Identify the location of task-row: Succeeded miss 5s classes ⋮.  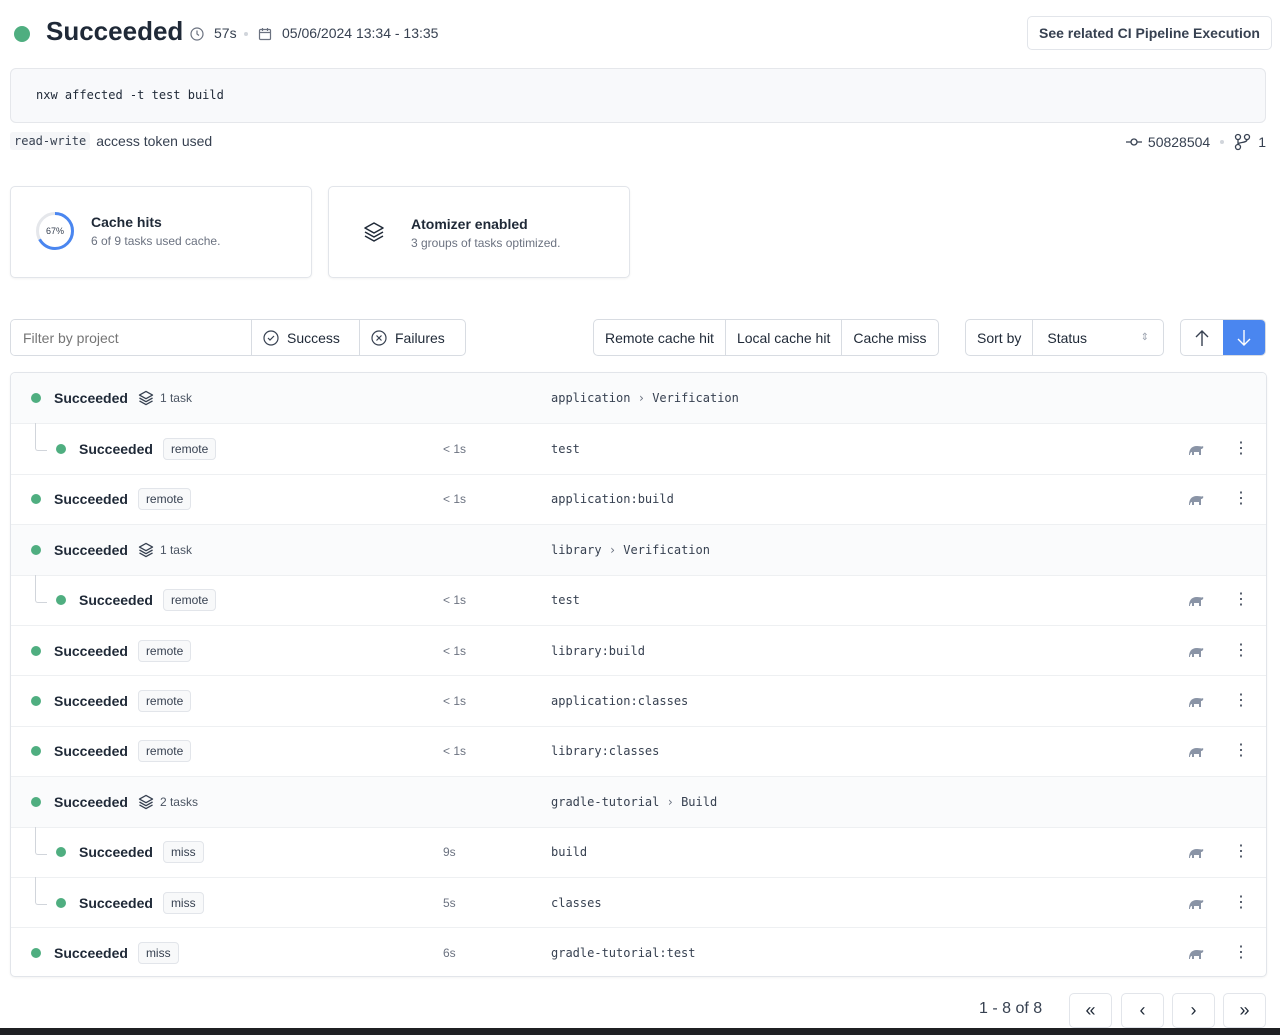
(638, 902).